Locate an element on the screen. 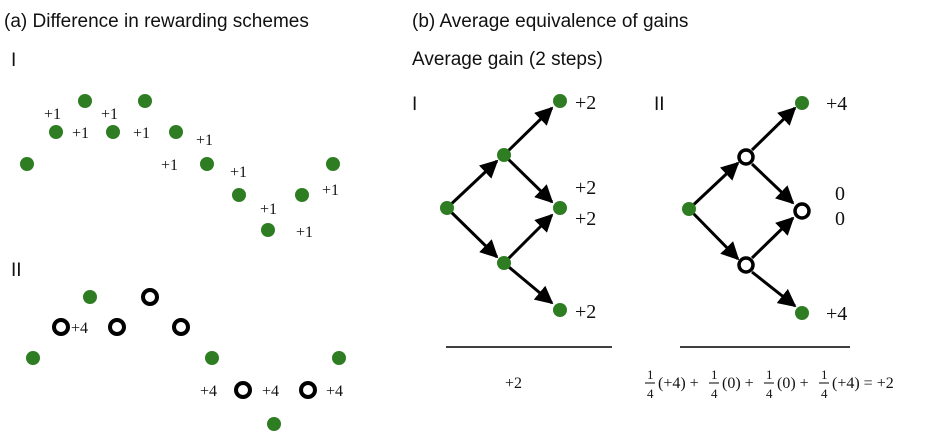 This screenshot has height=438, width=948. panel-a-row-i-label: I is located at coordinates (13, 60).